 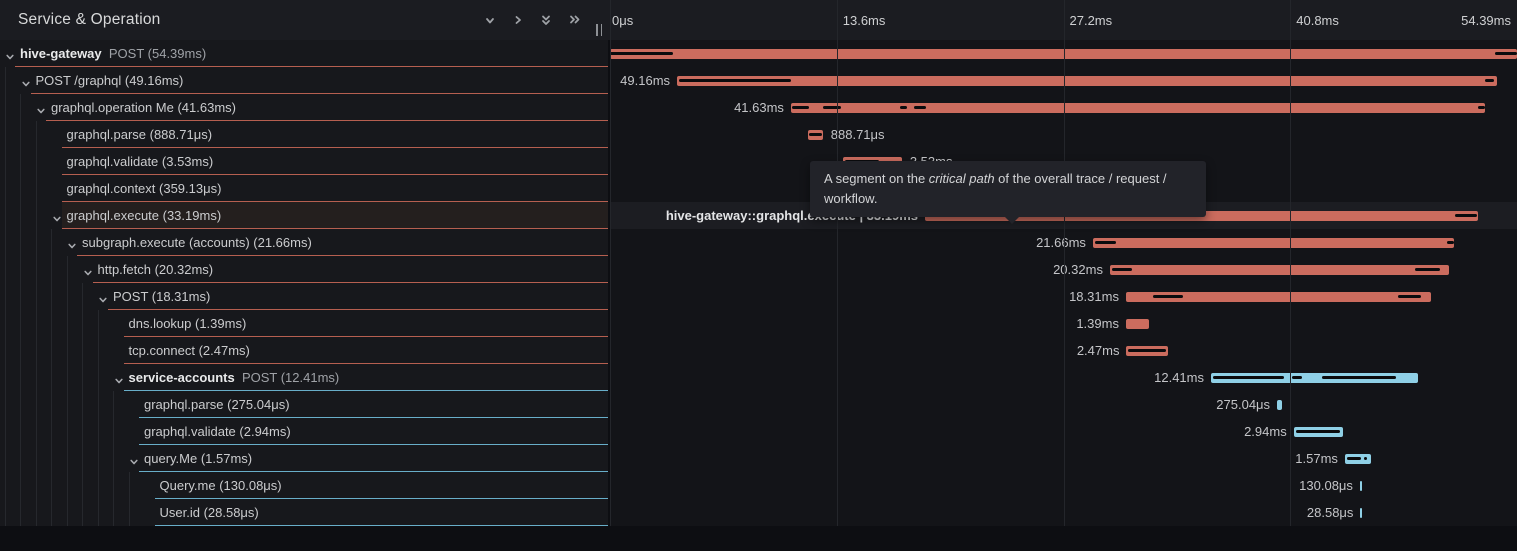 What do you see at coordinates (518, 20) in the screenshot?
I see `chevron-right-icon` at bounding box center [518, 20].